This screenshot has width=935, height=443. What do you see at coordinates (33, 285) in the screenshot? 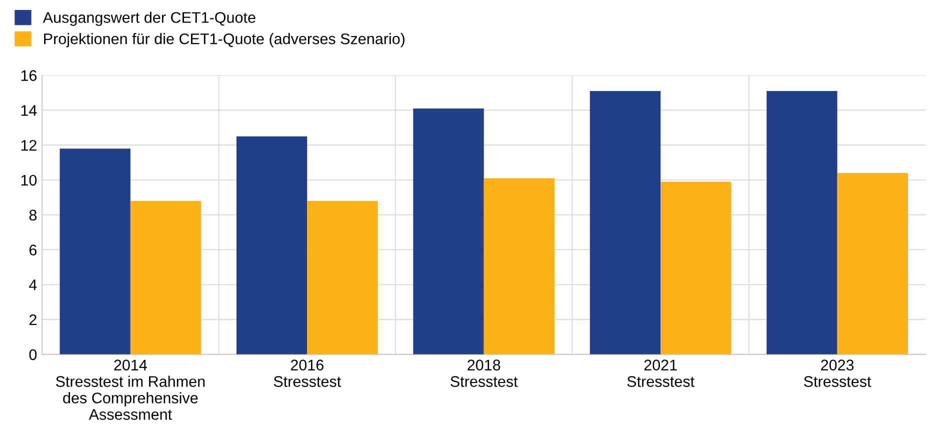
I see `y-tick-label: 4` at bounding box center [33, 285].